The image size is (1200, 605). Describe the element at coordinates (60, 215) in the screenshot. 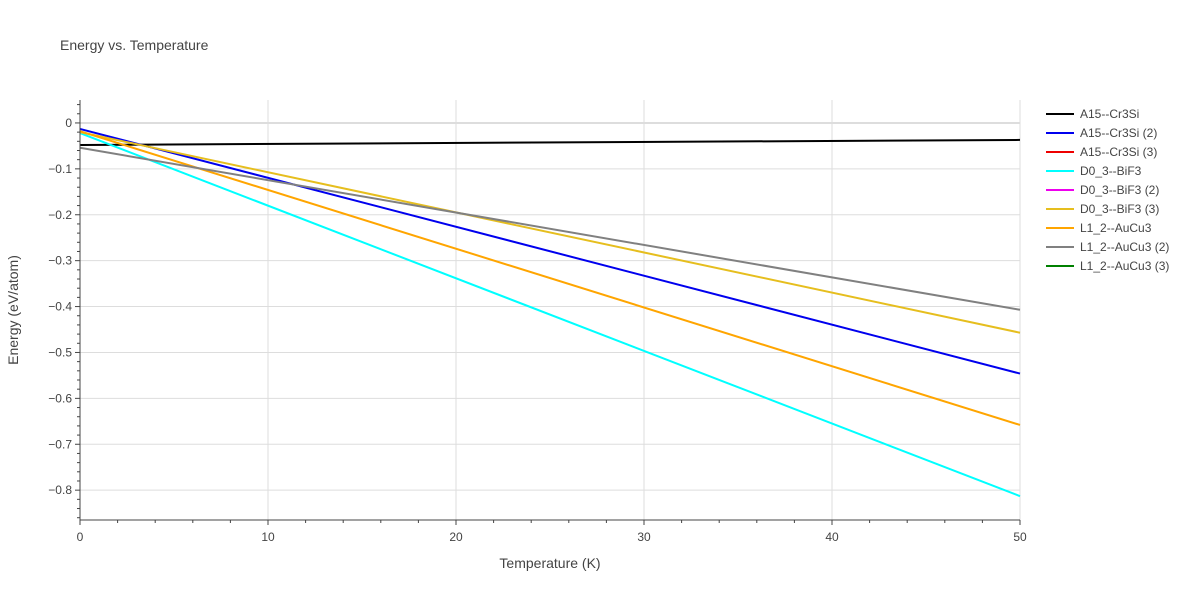

I see `y-tick-label: −0.2` at that location.